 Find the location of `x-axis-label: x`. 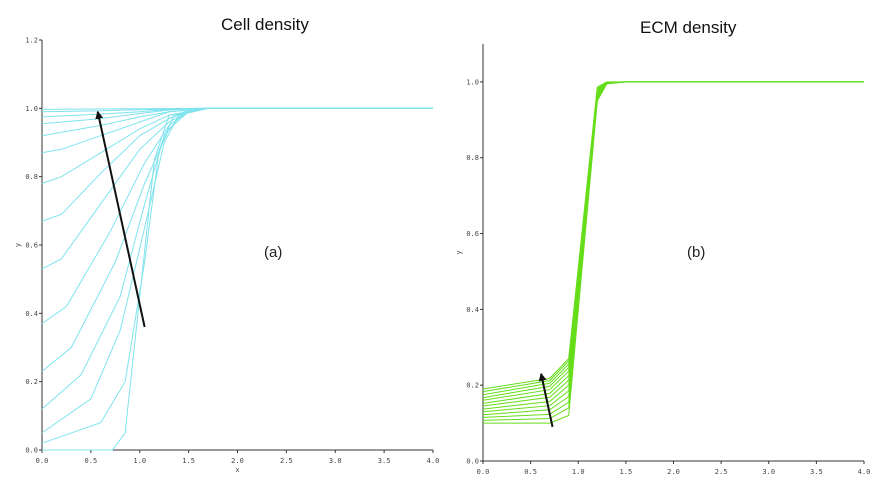

x-axis-label: x is located at coordinates (237, 470).